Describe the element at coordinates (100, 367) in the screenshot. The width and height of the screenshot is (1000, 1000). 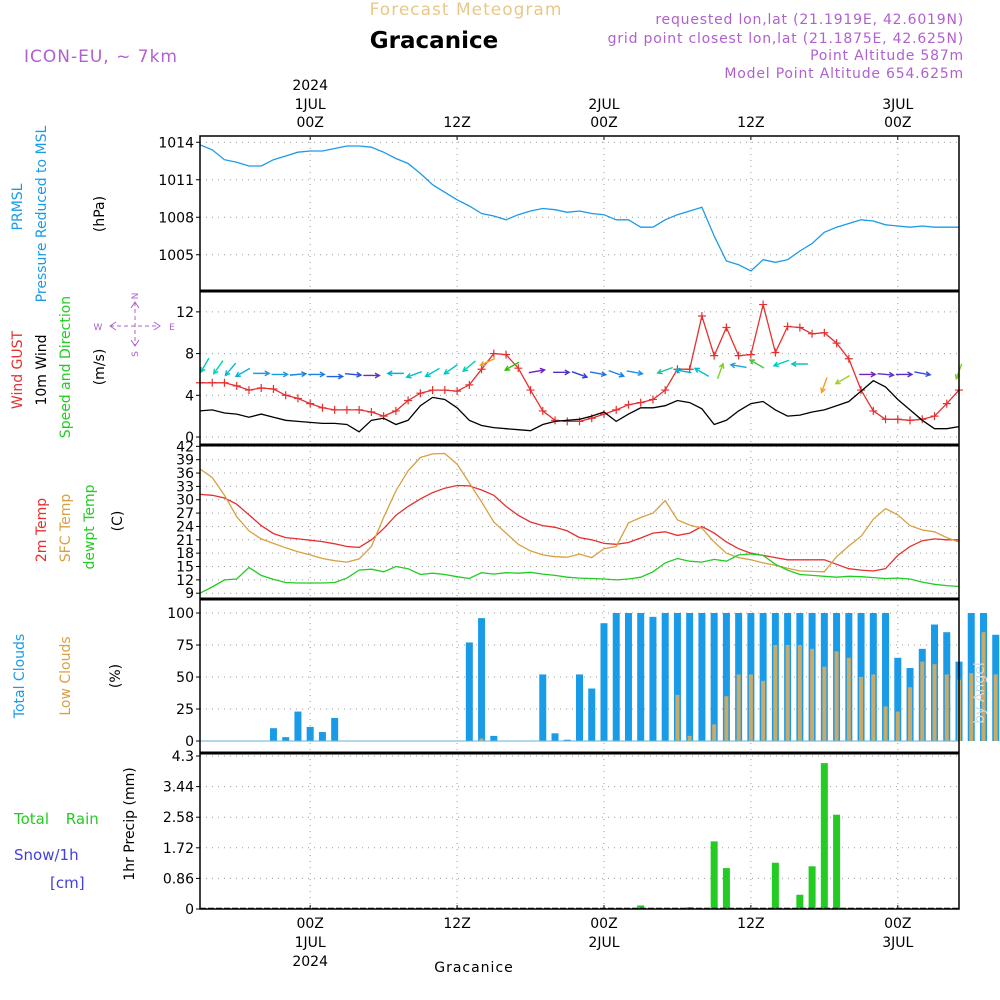
I see `wind-unit: (m/s)` at that location.